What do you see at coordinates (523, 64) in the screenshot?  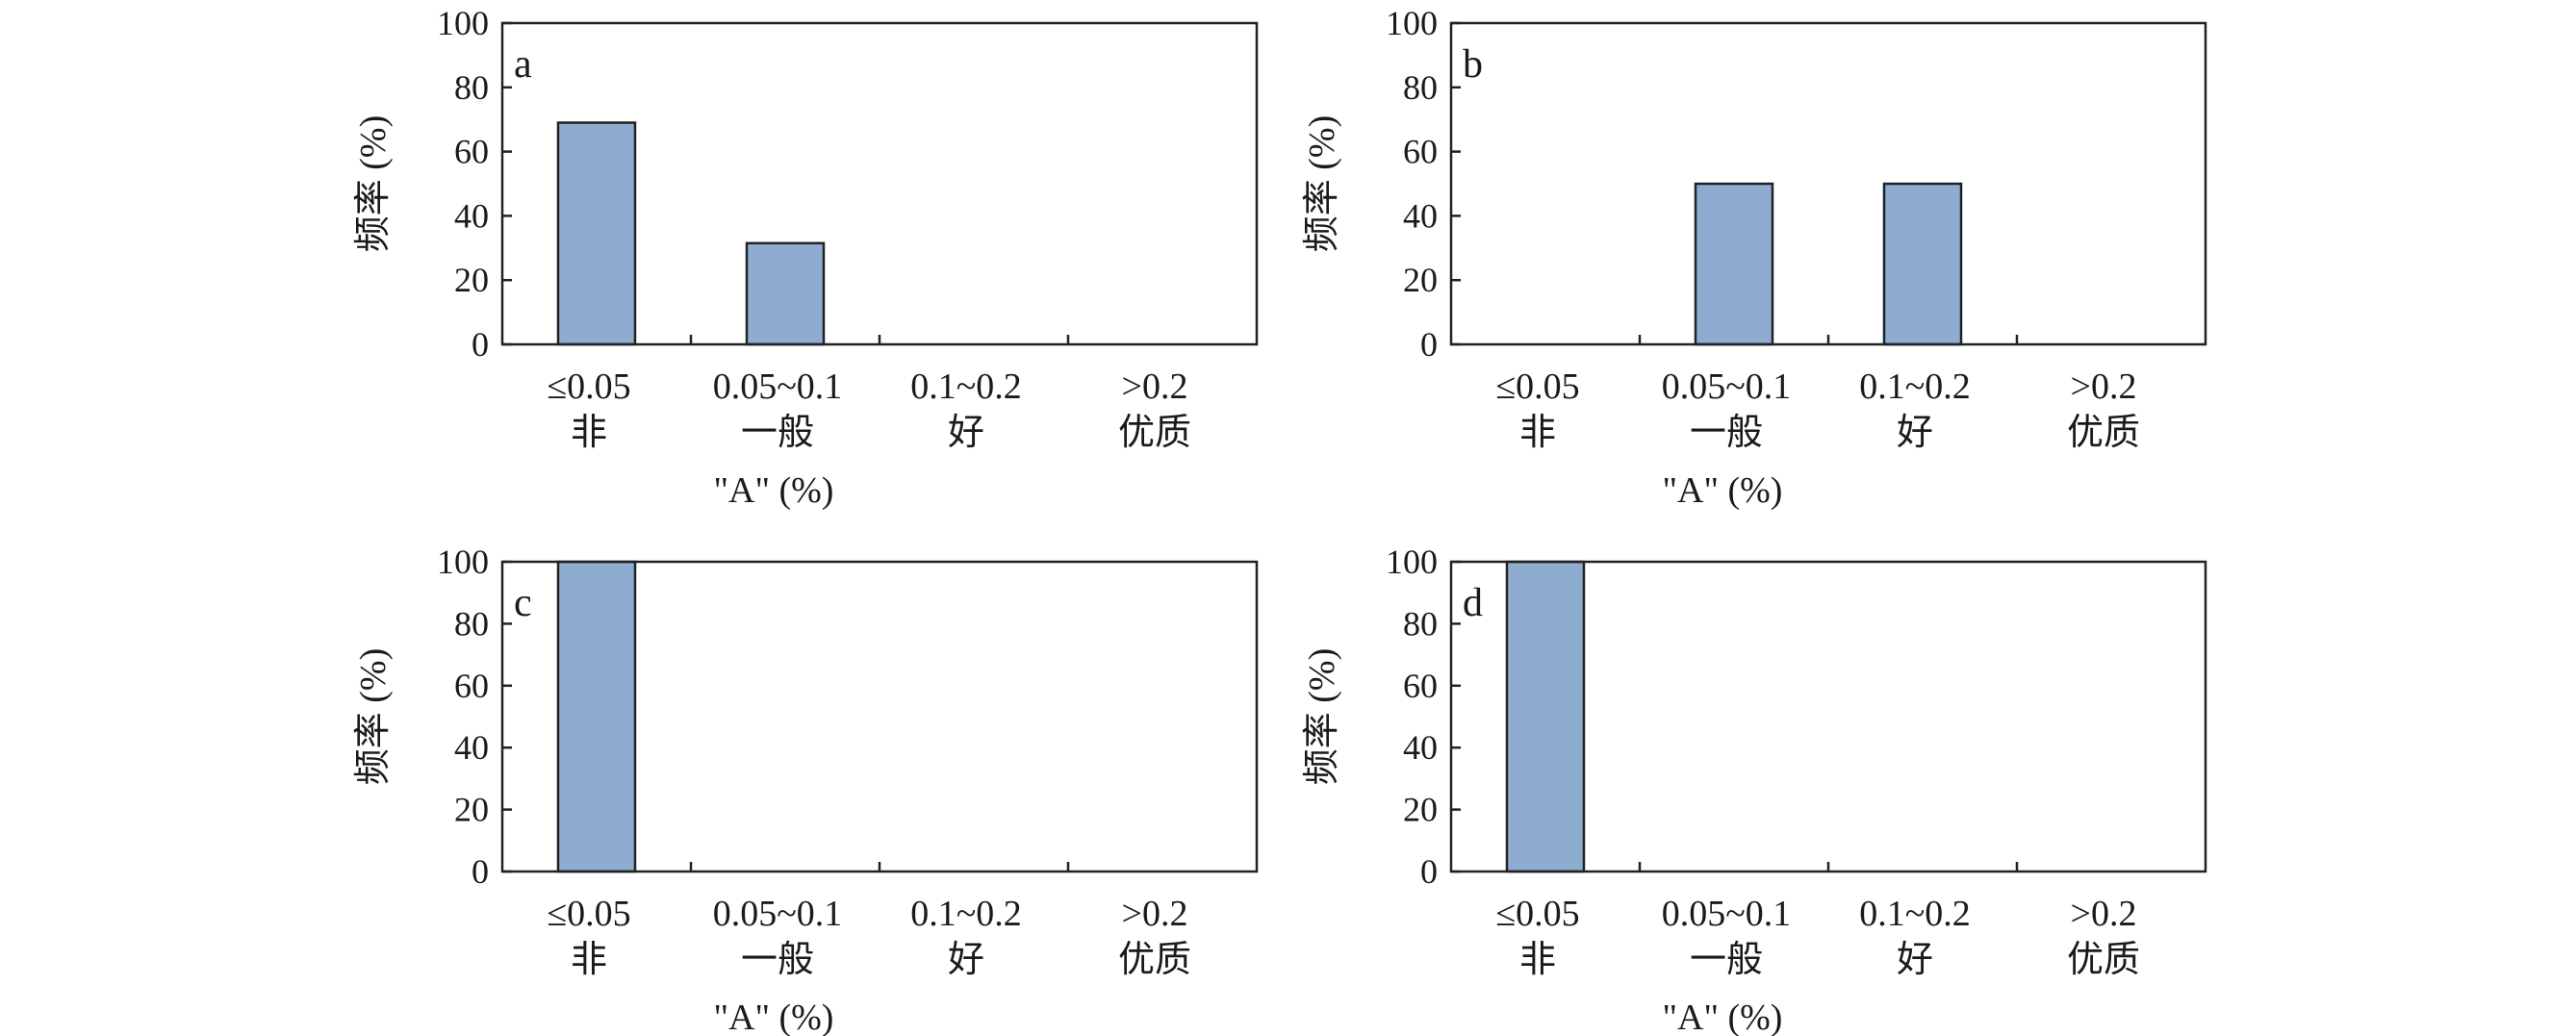 I see `panel-label: a` at bounding box center [523, 64].